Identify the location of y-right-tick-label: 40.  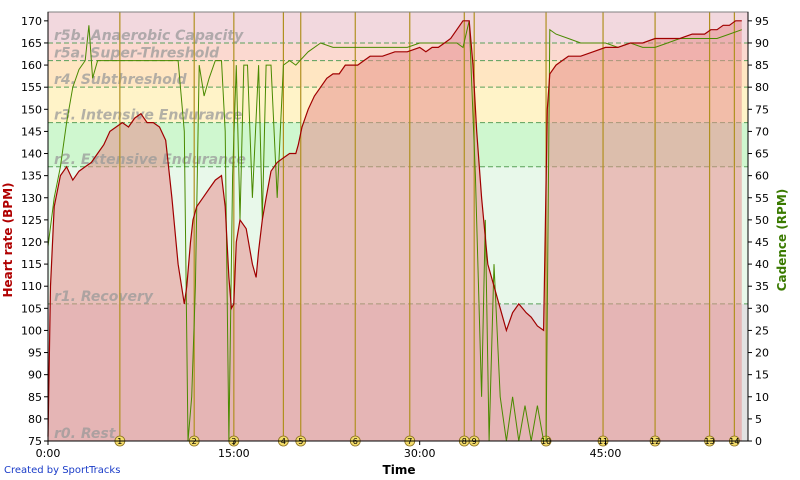
(762, 264).